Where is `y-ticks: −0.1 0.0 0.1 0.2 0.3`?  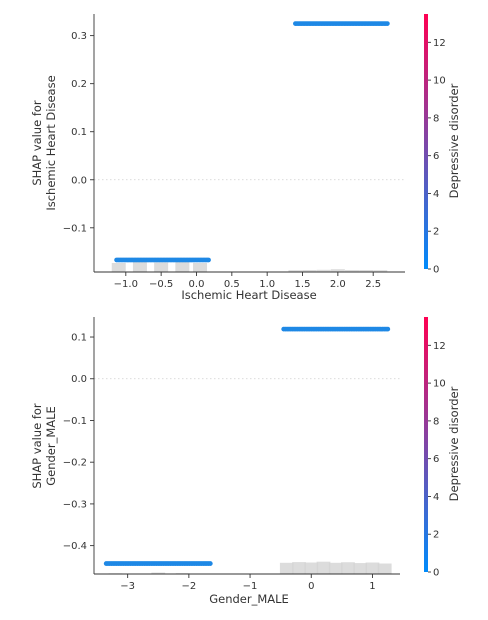 y-ticks: −0.1 0.0 0.1 0.2 0.3 is located at coordinates (78, 132).